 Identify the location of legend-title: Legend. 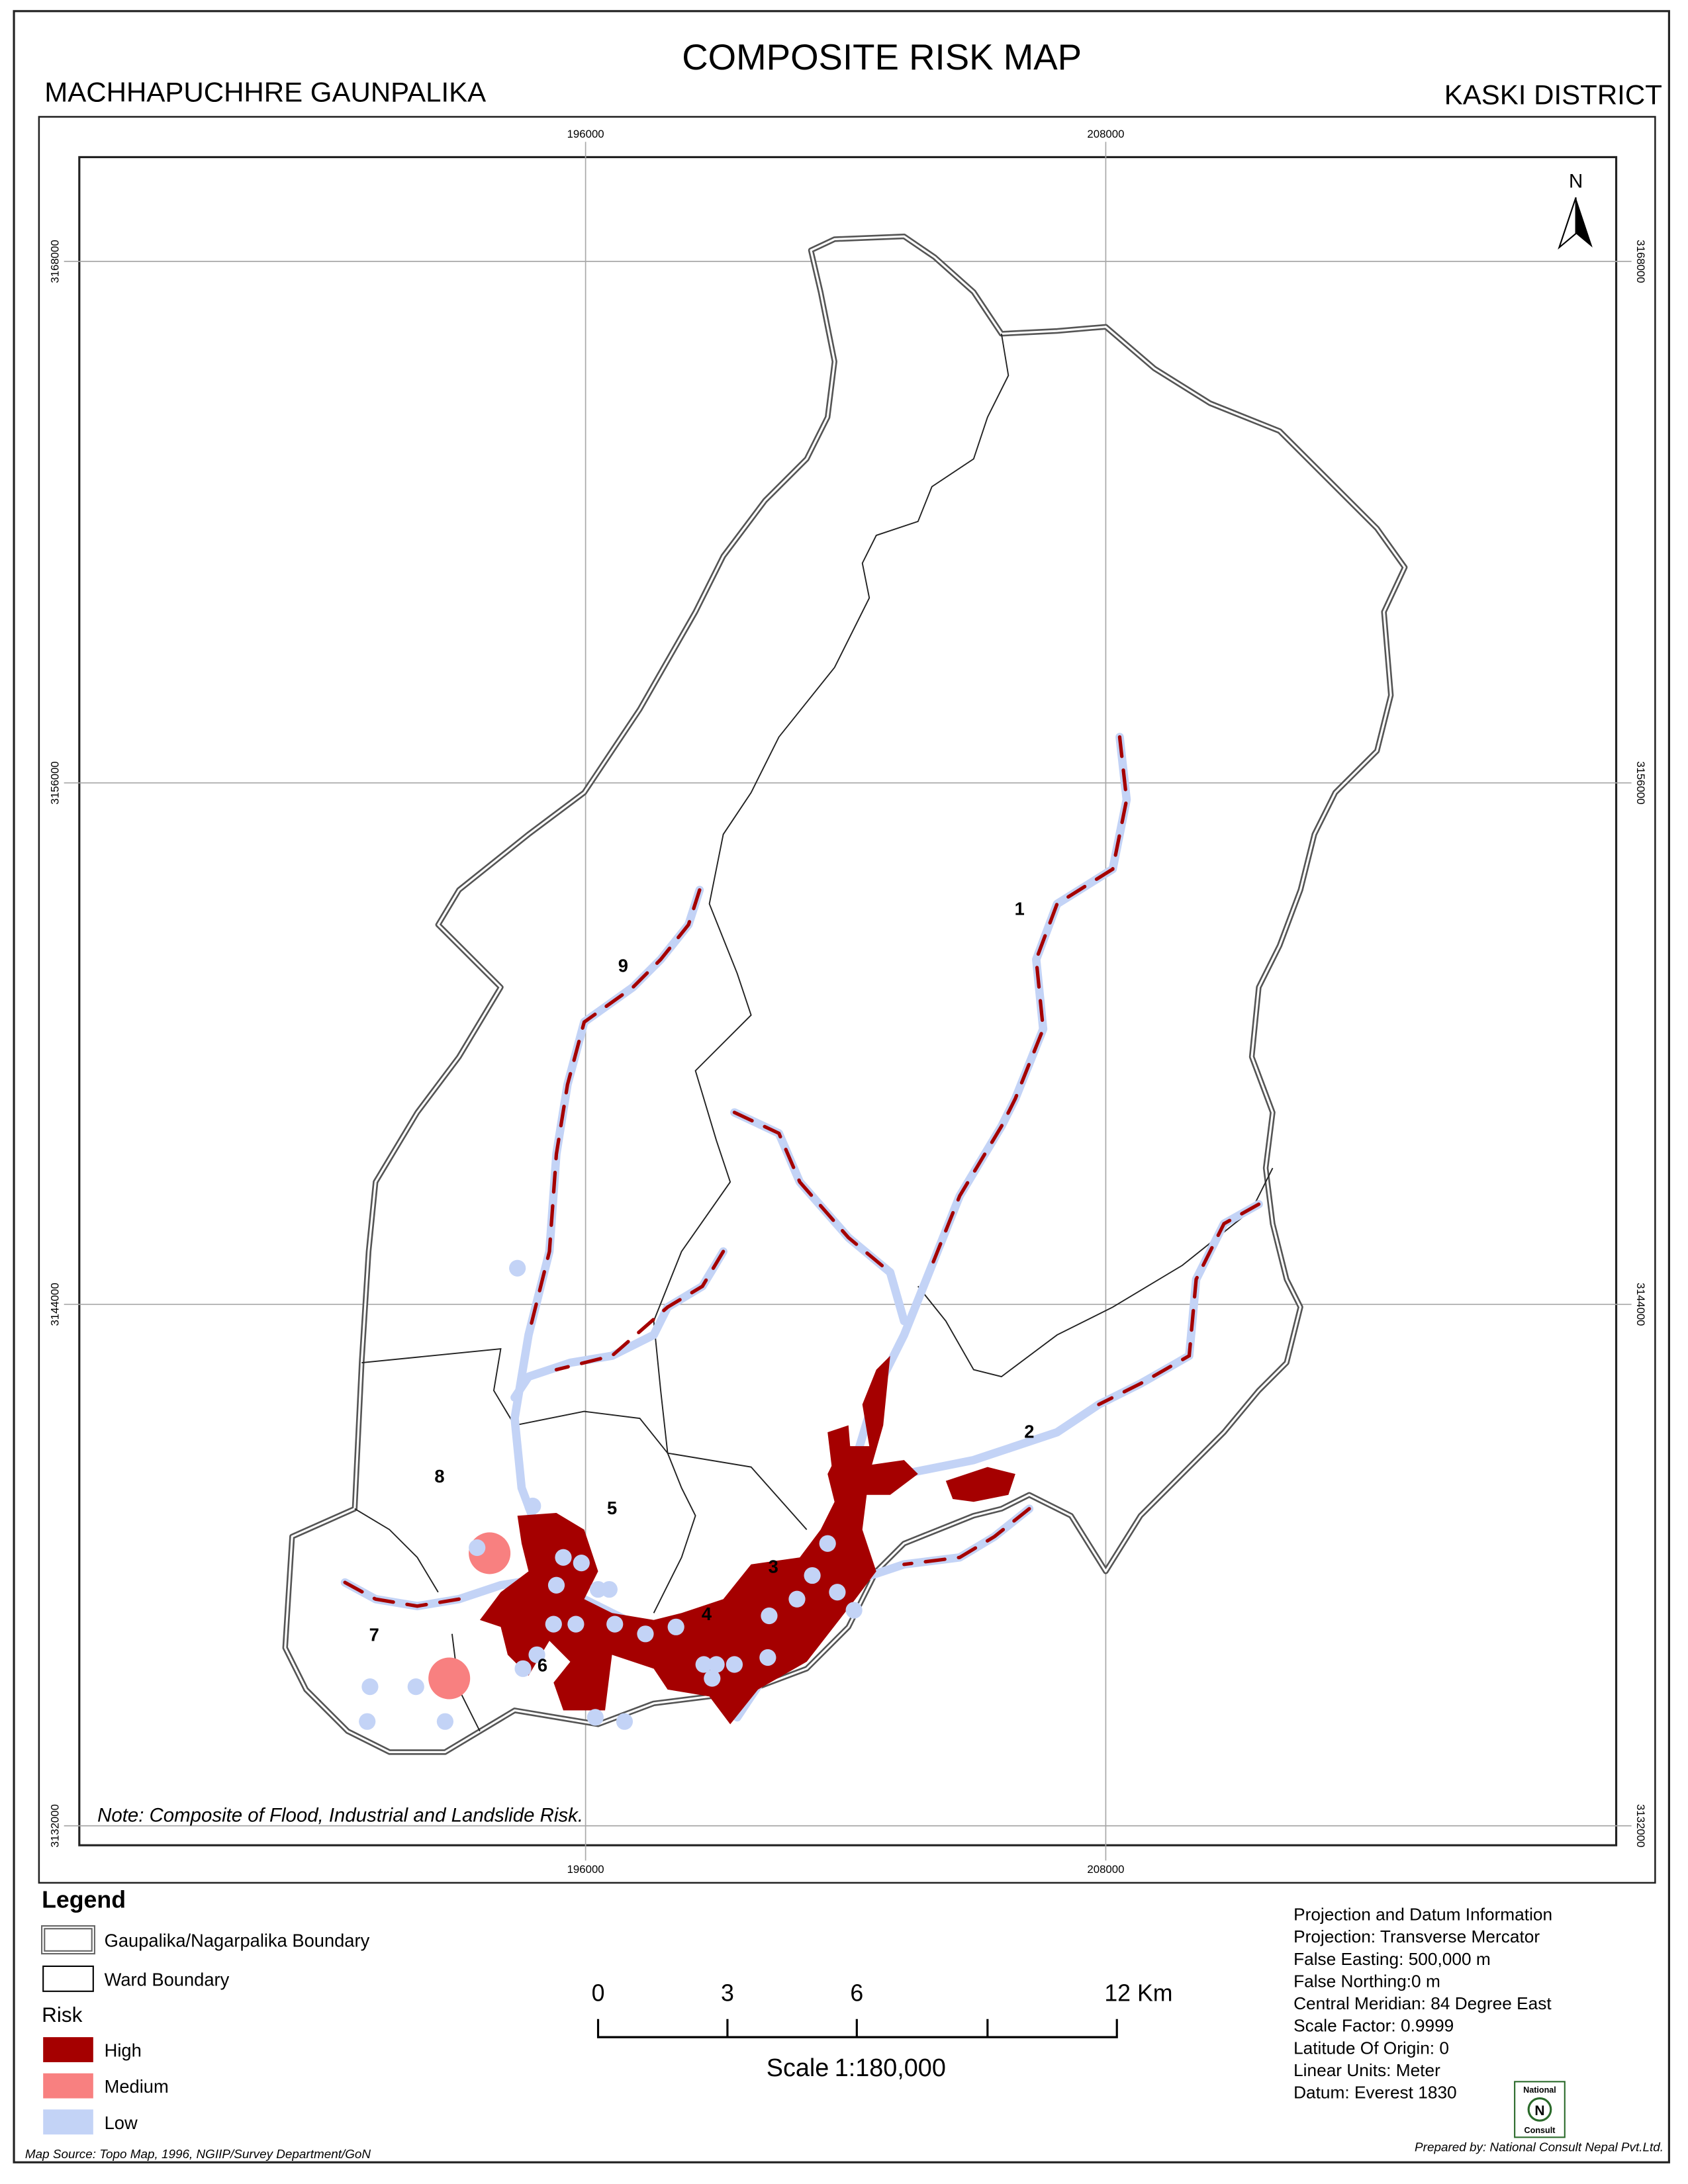
(84, 1900).